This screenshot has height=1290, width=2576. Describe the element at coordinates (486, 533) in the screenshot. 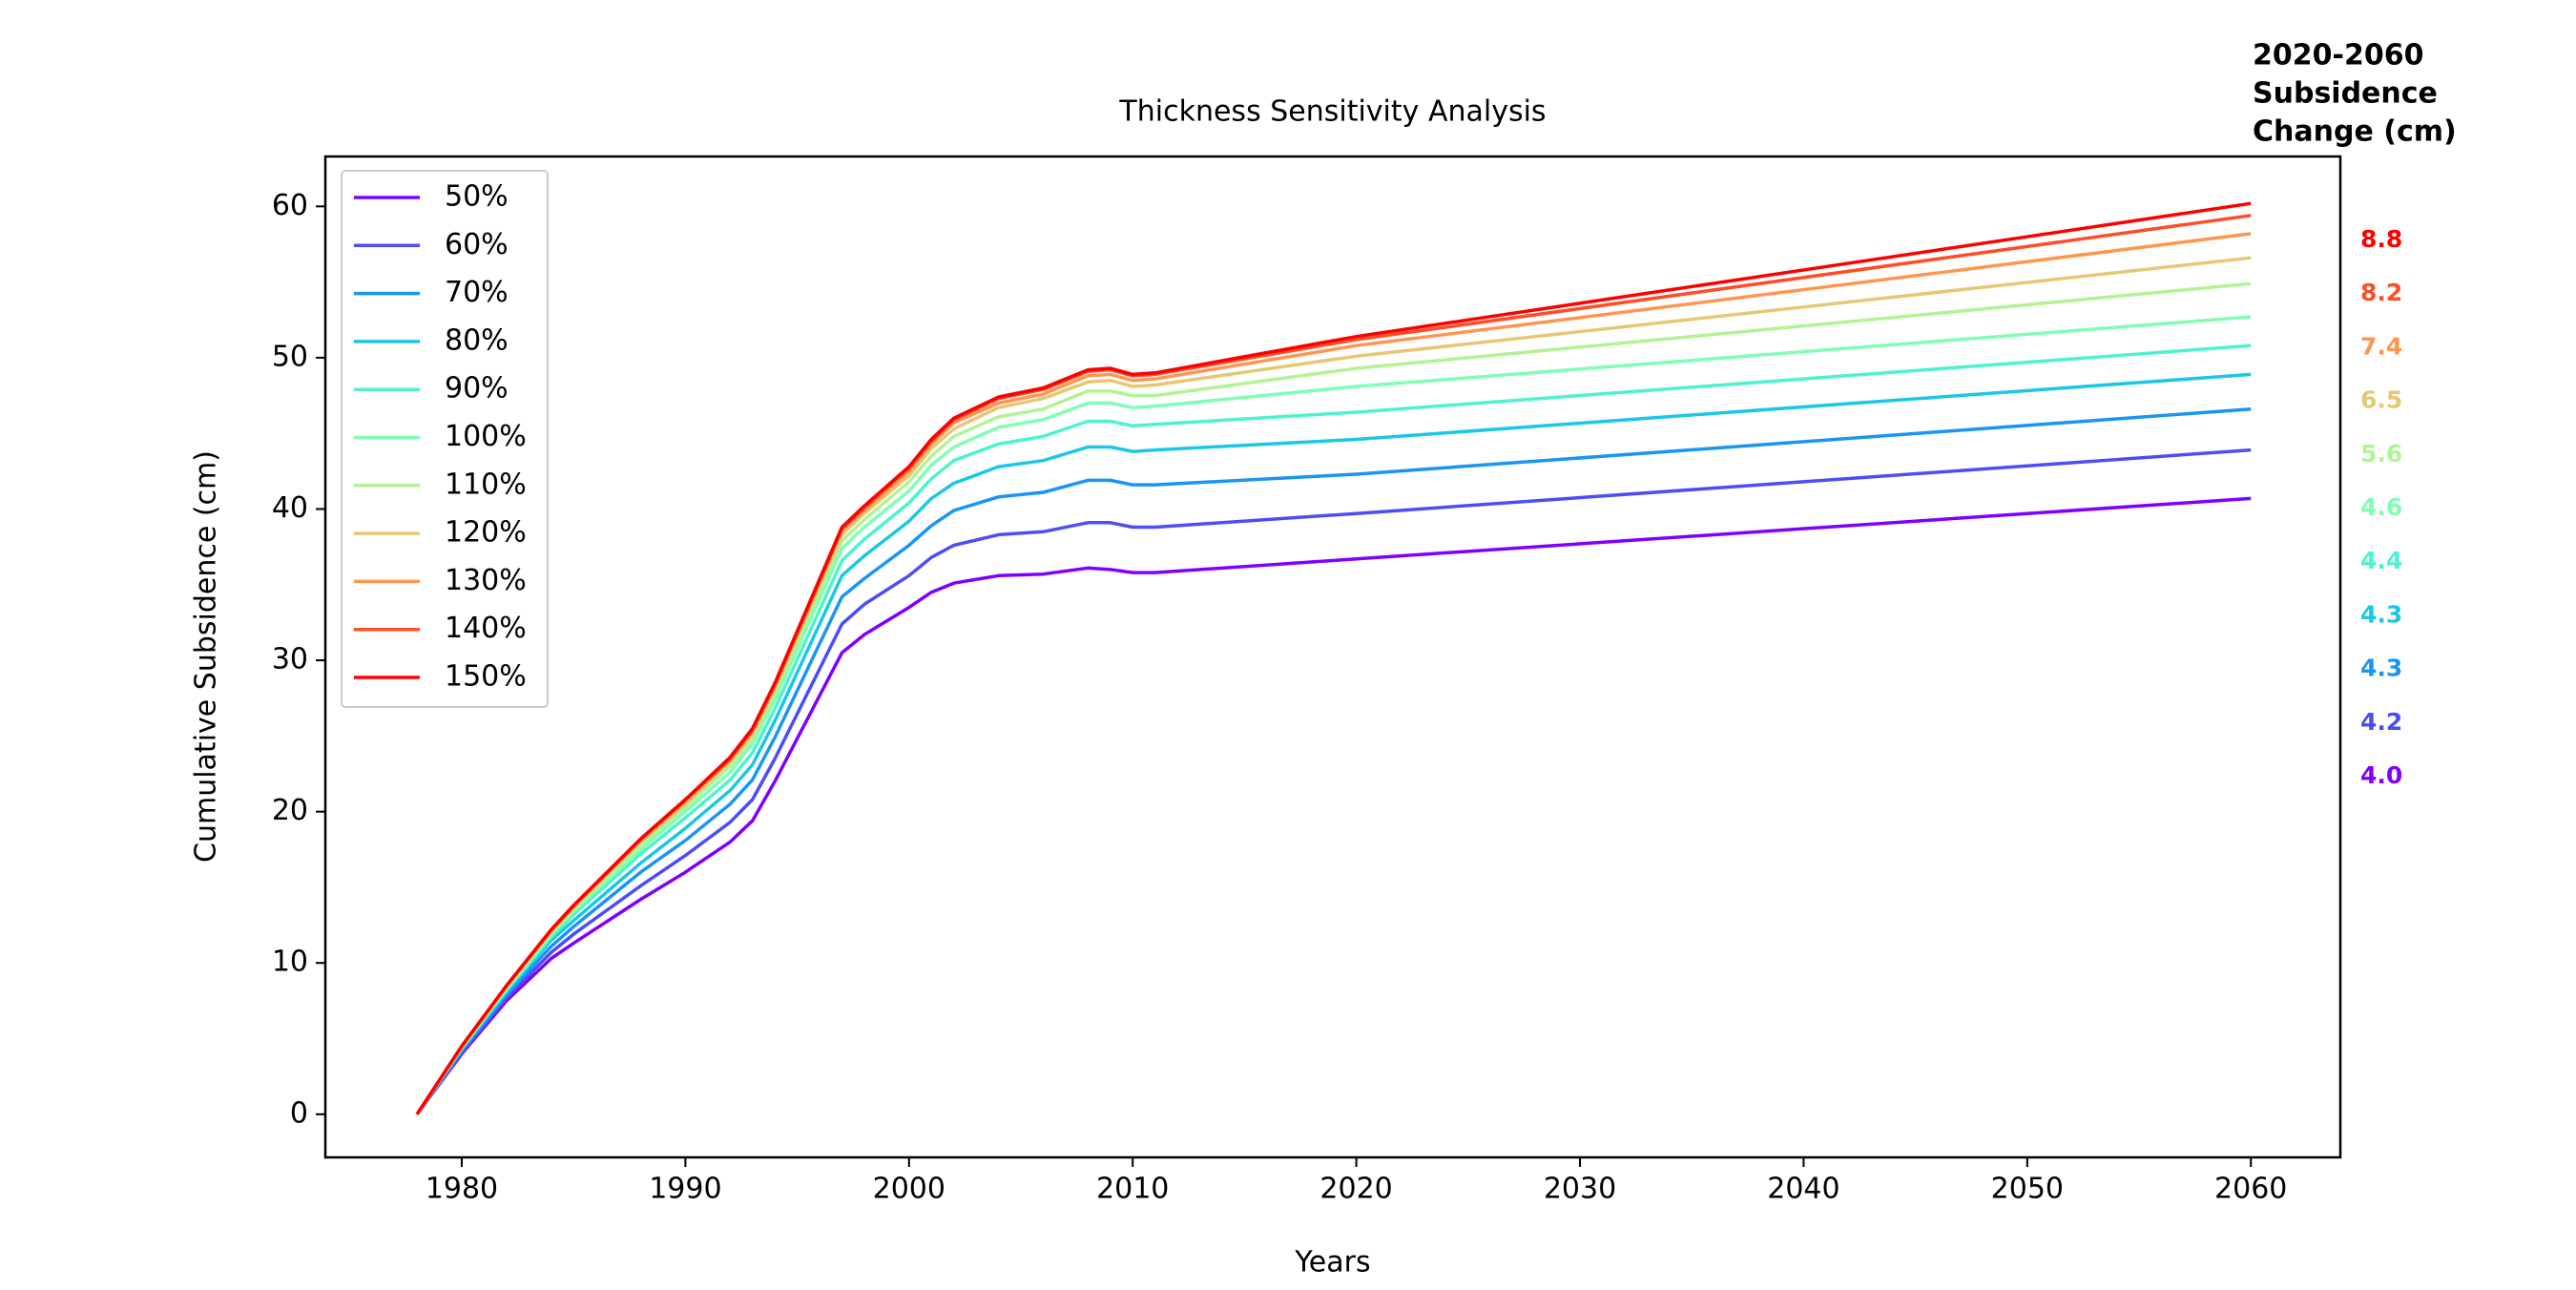

I see `legend-label: 120%` at that location.